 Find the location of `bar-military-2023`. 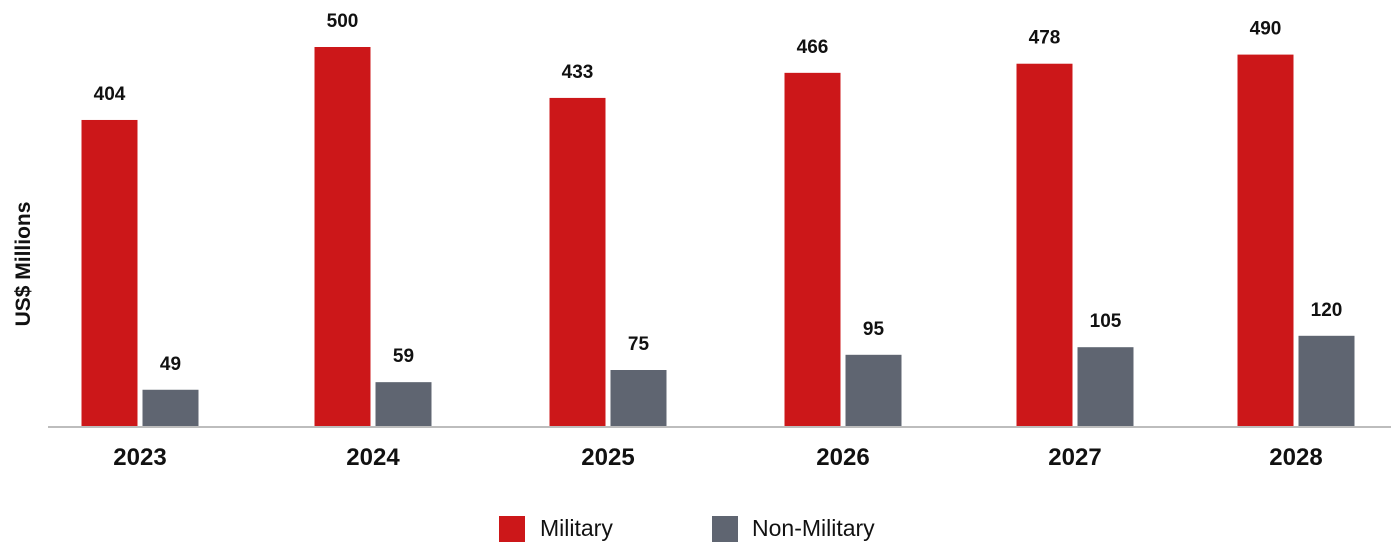

bar-military-2023 is located at coordinates (109, 273).